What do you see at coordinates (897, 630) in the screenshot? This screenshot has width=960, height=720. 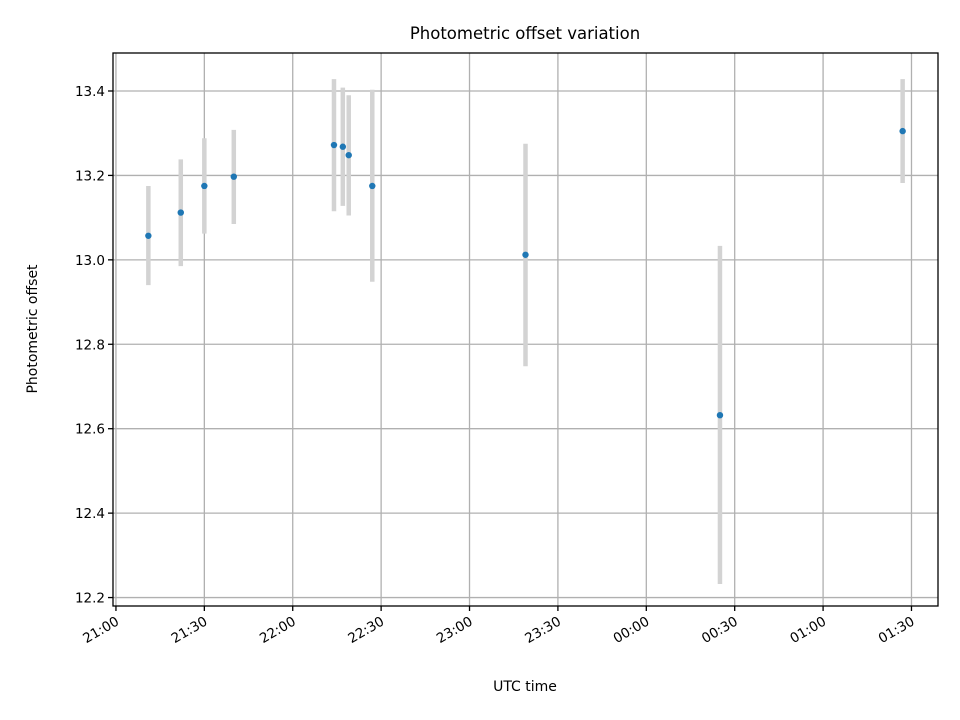 I see `x-tick-label: 01:30` at bounding box center [897, 630].